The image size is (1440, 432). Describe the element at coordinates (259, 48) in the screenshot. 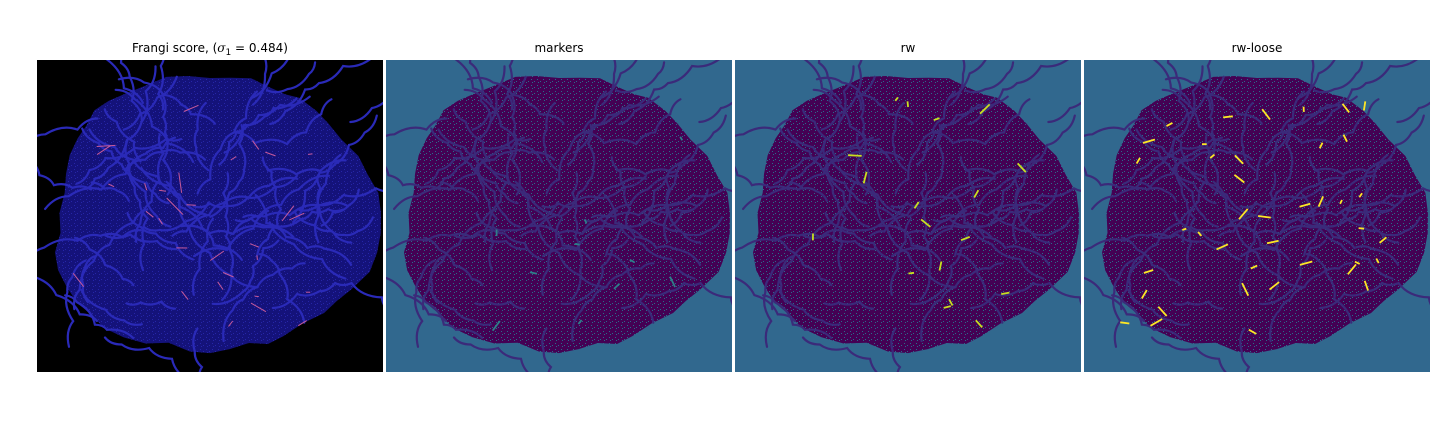

I see `title-suffix: = 0.484)` at that location.